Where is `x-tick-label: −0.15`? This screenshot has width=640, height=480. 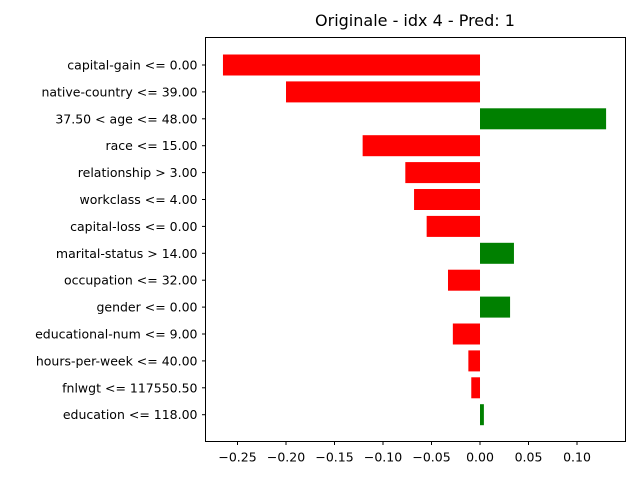 x-tick-label: −0.15 is located at coordinates (334, 457).